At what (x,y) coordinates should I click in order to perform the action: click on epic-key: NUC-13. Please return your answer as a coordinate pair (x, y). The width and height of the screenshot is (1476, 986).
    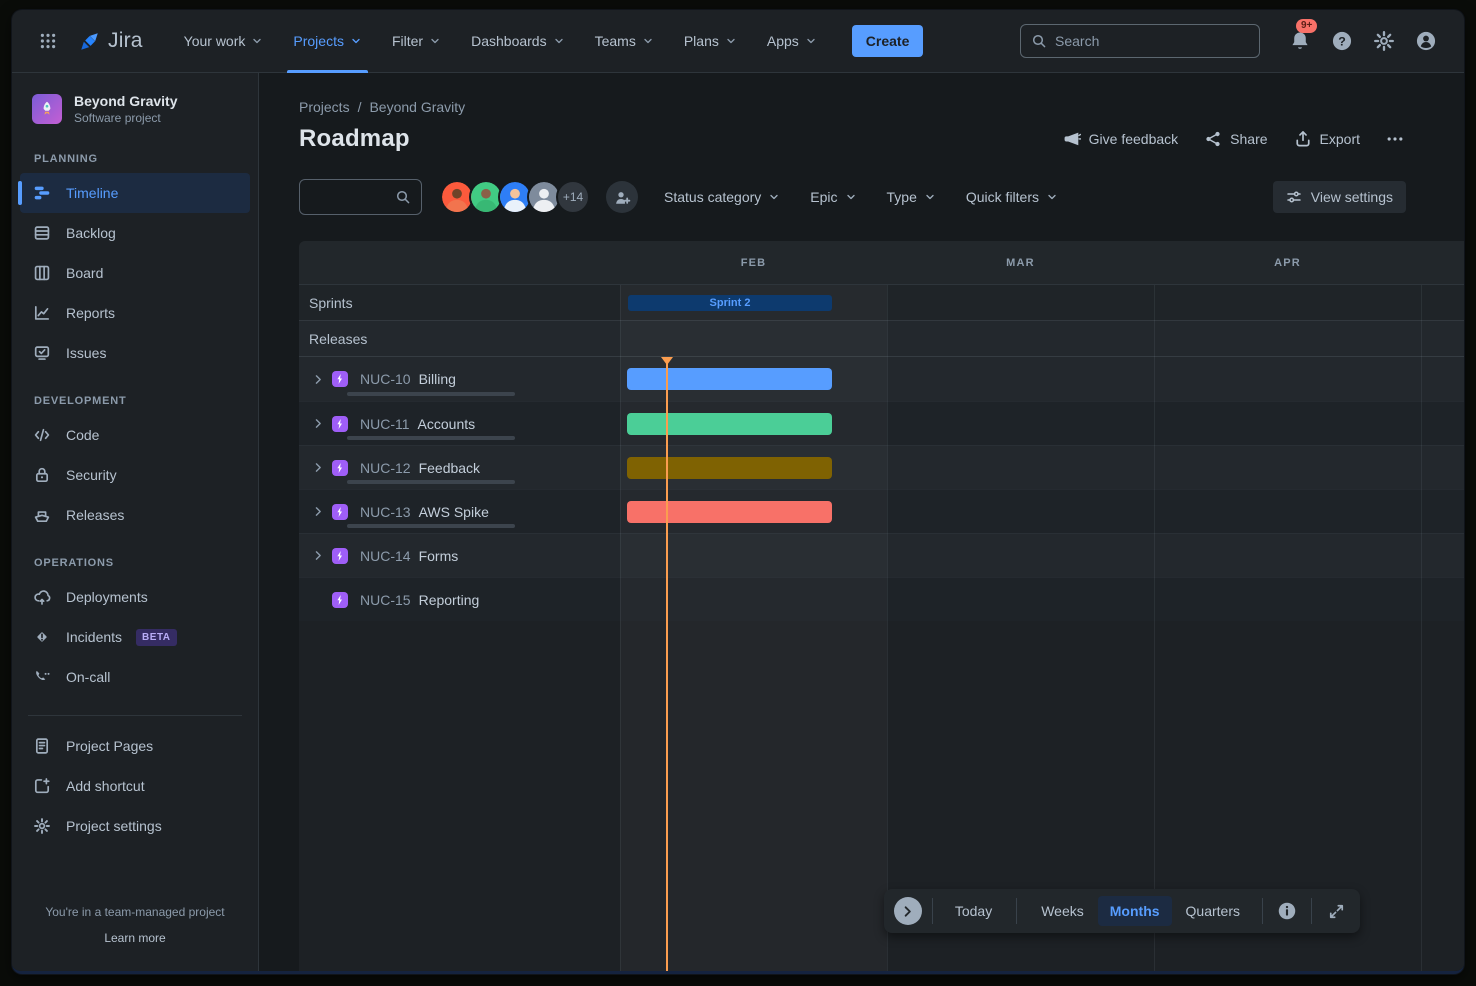
    Looking at the image, I should click on (385, 511).